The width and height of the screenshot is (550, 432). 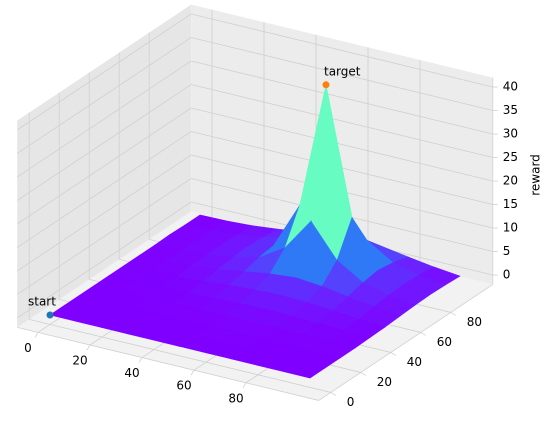 What do you see at coordinates (28, 348) in the screenshot?
I see `x-tick-label: 0` at bounding box center [28, 348].